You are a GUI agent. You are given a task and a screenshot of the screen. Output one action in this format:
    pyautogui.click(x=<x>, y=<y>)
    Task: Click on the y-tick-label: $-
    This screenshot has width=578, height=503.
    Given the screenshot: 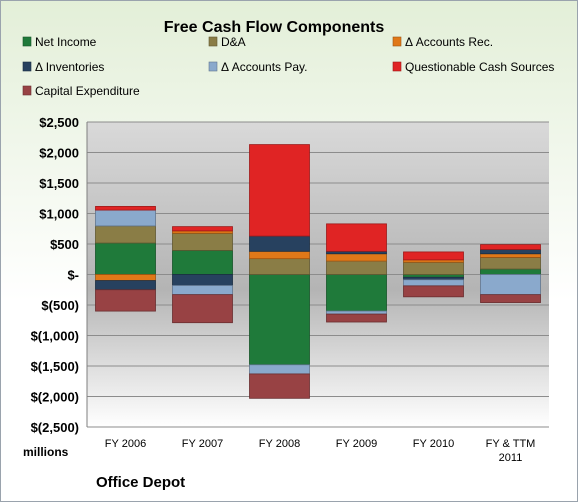 What is the action you would take?
    pyautogui.click(x=73, y=275)
    